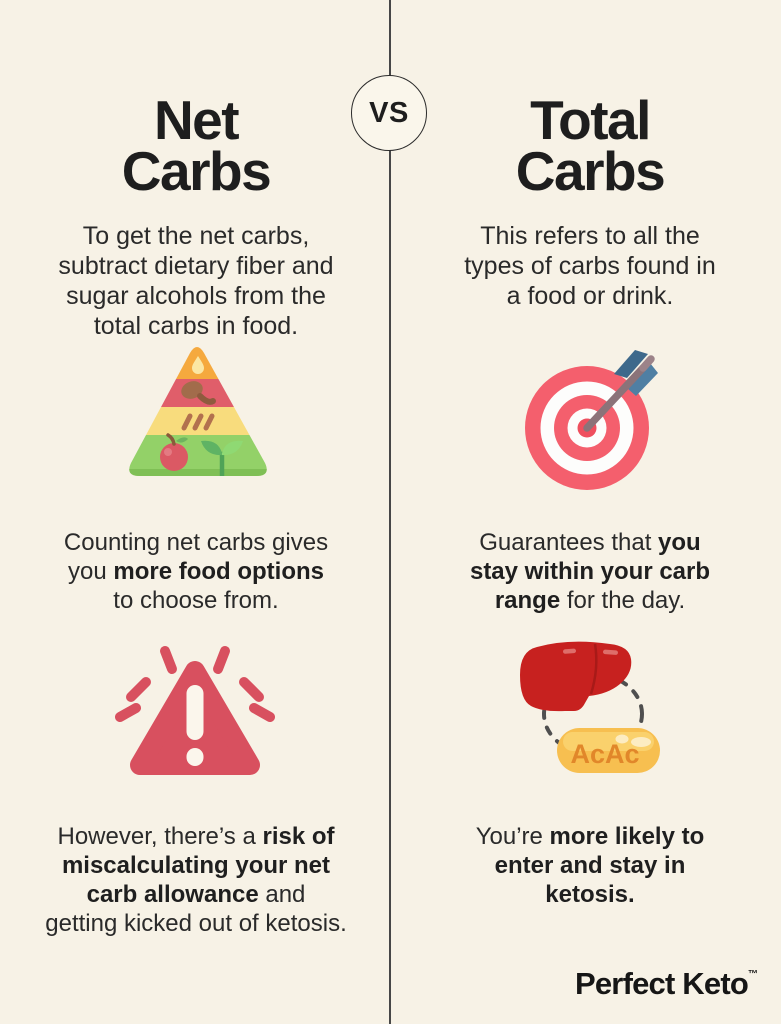 This screenshot has height=1024, width=781. Describe the element at coordinates (196, 600) in the screenshot. I see `claim-text: to choose from.` at that location.